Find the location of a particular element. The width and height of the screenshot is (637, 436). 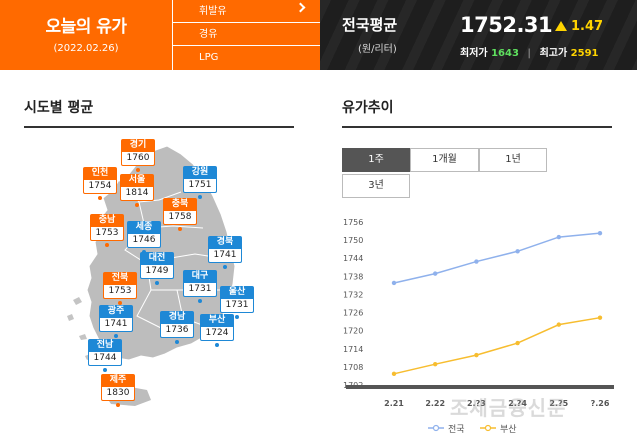

map-section-title: 시도별 평균 is located at coordinates (59, 108).